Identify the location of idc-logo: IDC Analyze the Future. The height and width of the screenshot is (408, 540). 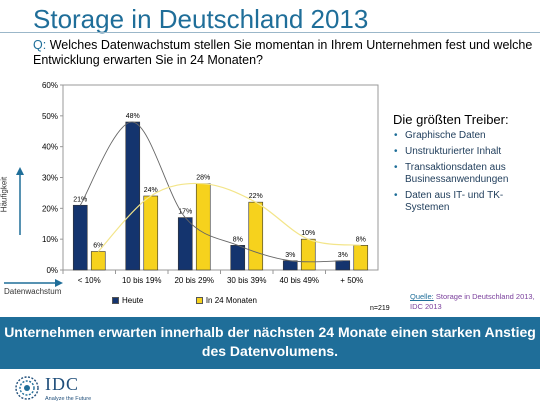
(55, 390).